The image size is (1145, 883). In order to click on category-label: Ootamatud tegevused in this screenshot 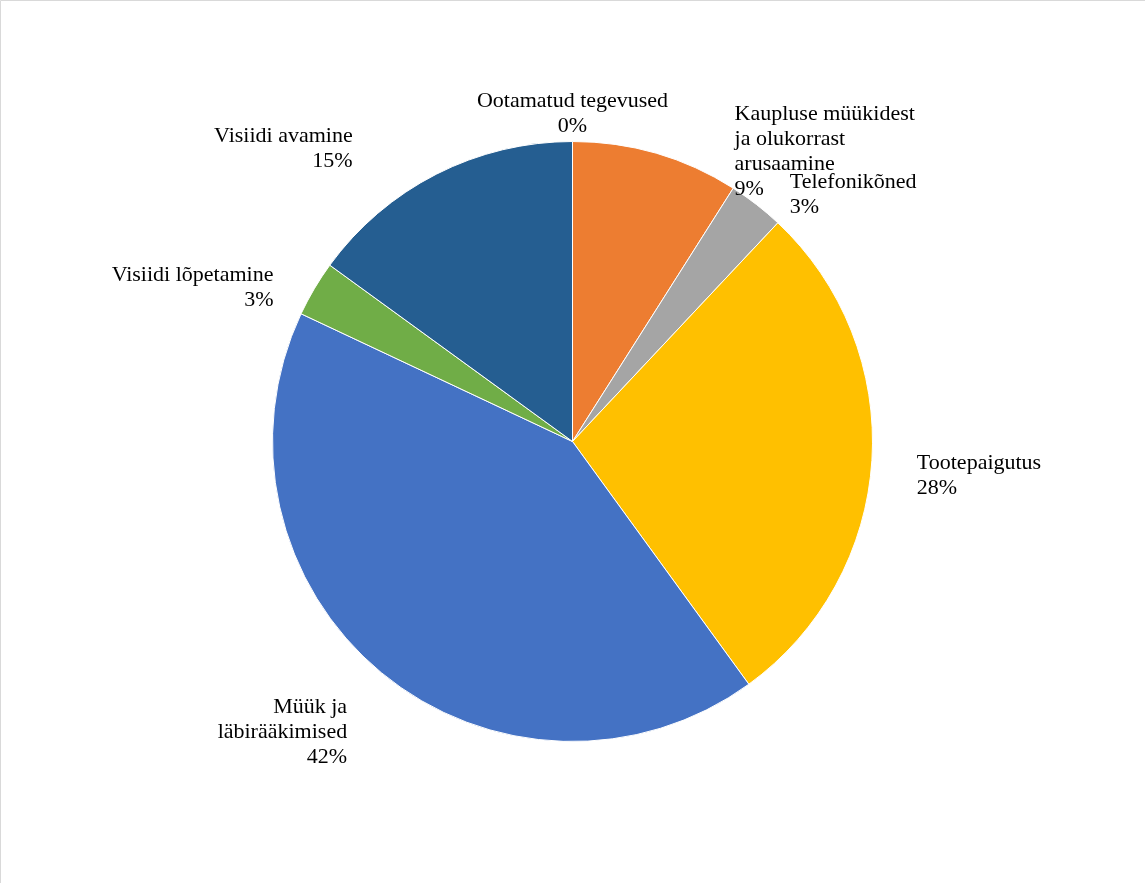, I will do `click(572, 99)`.